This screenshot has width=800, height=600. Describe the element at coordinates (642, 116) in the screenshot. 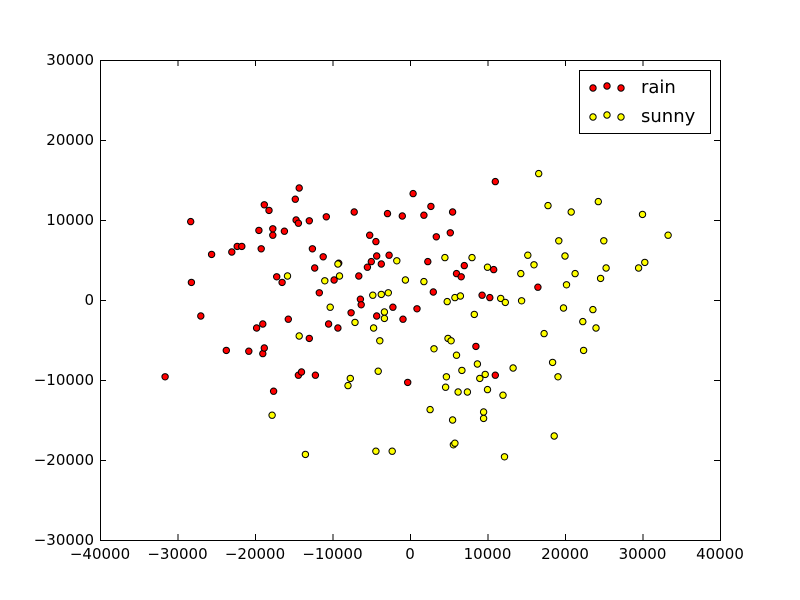

I see `legend-entry-sunny: sunny` at that location.